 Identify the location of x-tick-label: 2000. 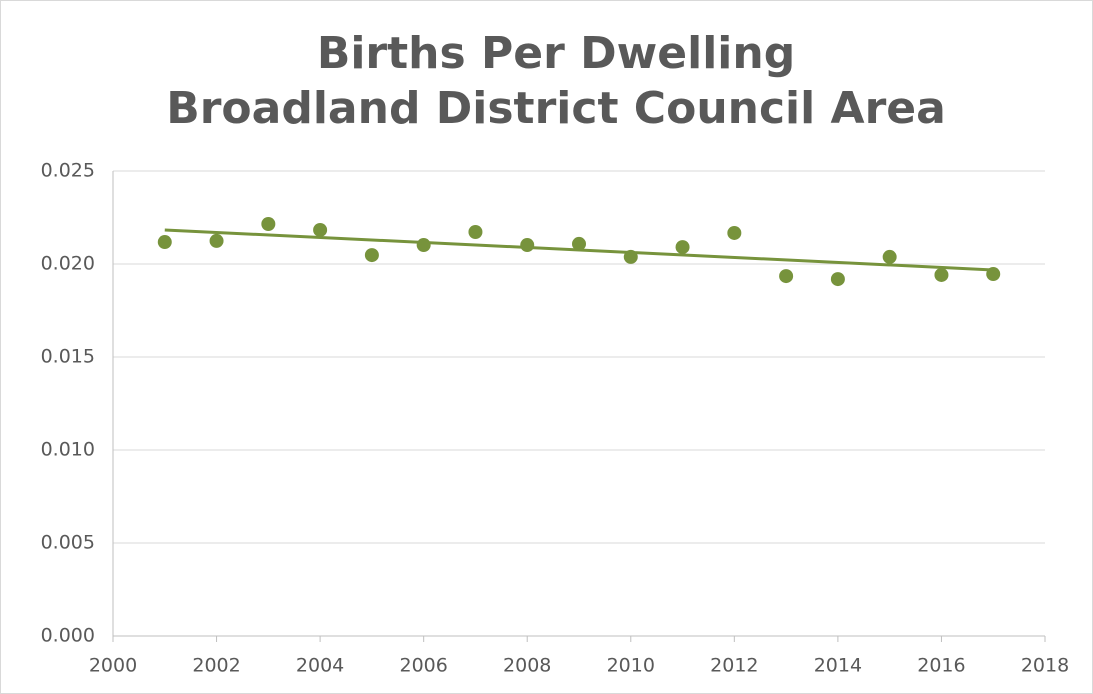
(113, 666).